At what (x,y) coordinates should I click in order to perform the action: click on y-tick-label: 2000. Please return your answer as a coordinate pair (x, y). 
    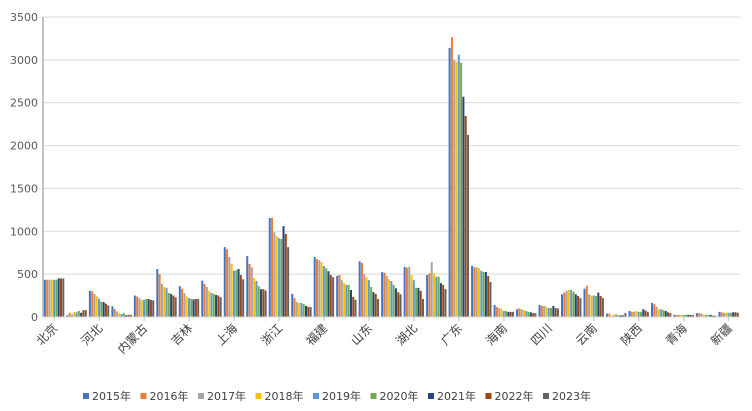
    Looking at the image, I should click on (24, 146).